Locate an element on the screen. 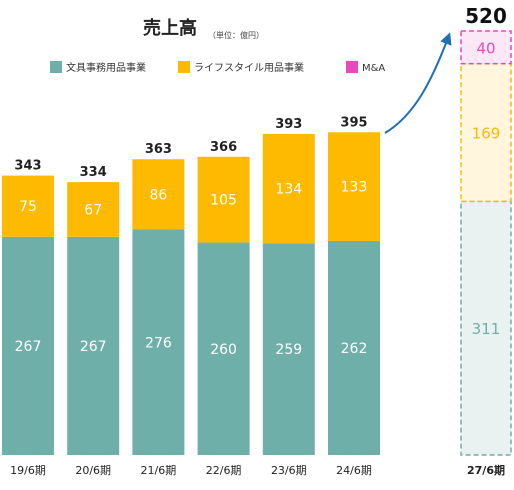 This screenshot has width=514, height=490. x-tick-label: 22/6期 is located at coordinates (224, 470).